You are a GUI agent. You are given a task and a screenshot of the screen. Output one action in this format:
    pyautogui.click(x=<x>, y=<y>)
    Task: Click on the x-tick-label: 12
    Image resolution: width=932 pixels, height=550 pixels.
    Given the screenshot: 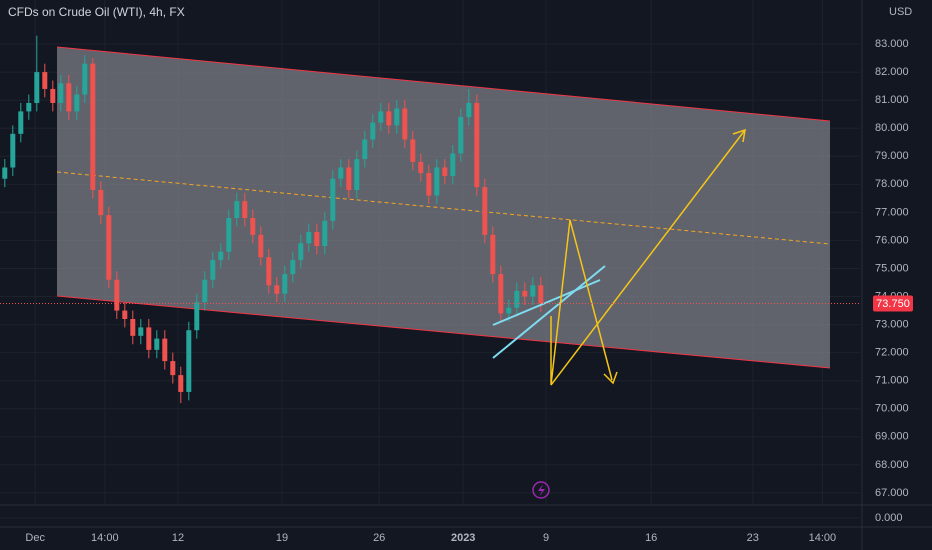 What is the action you would take?
    pyautogui.click(x=178, y=538)
    